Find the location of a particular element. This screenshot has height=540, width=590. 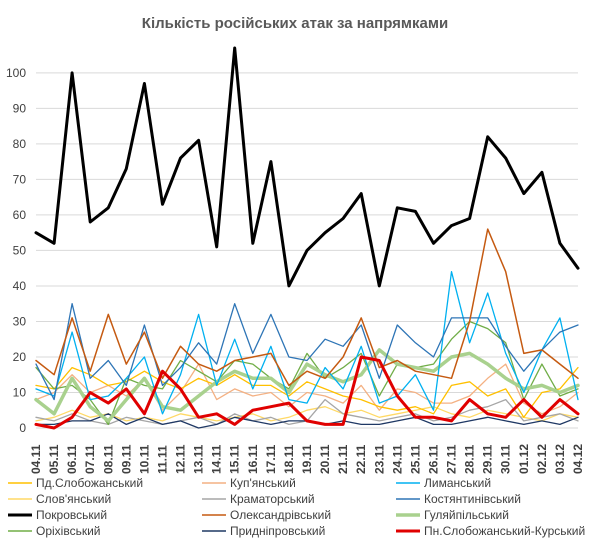

legend-label: Придніпровський is located at coordinates (277, 531).